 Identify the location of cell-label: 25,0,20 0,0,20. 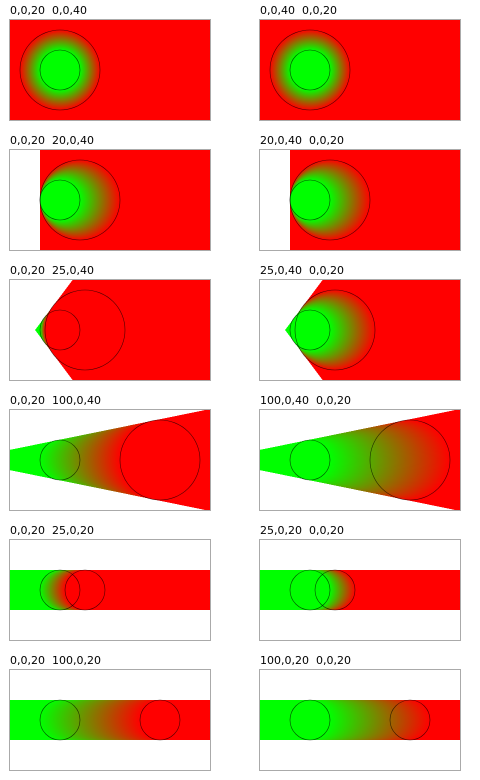
(302, 530).